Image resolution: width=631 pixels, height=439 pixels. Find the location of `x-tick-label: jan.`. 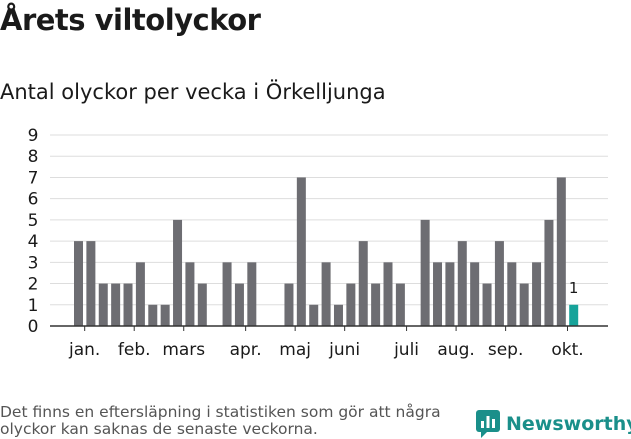

x-tick-label: jan. is located at coordinates (84, 350).